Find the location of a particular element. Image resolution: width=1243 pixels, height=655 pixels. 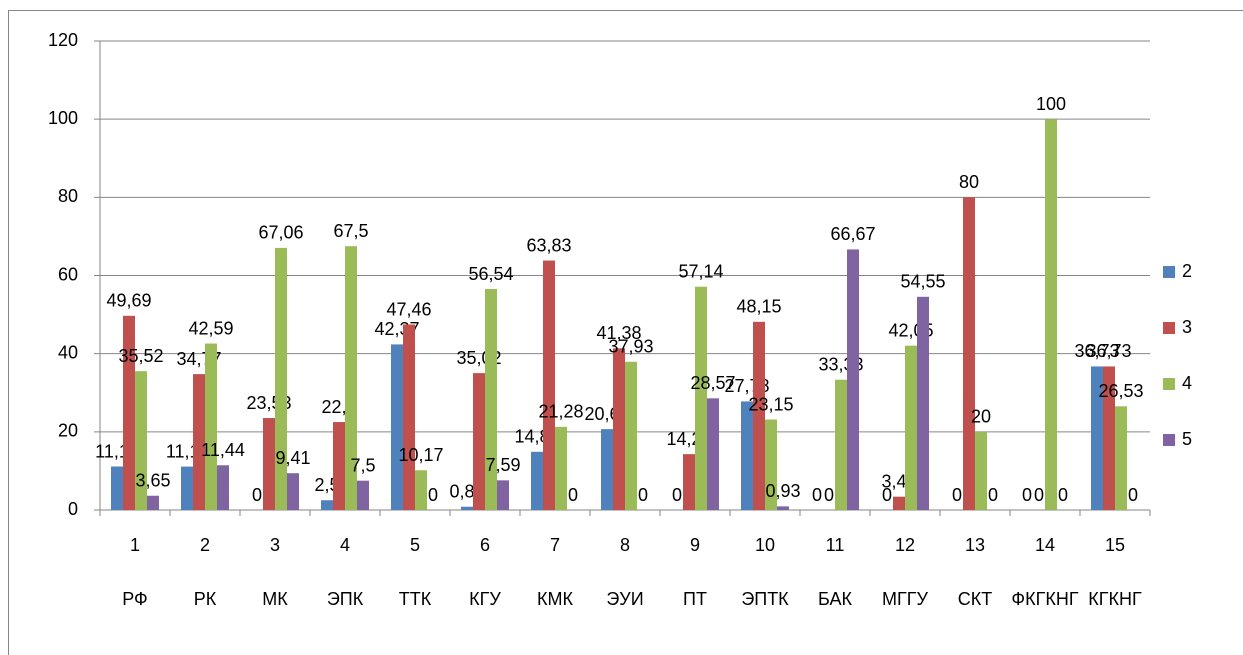

x-tick-label: 6 is located at coordinates (485, 545).